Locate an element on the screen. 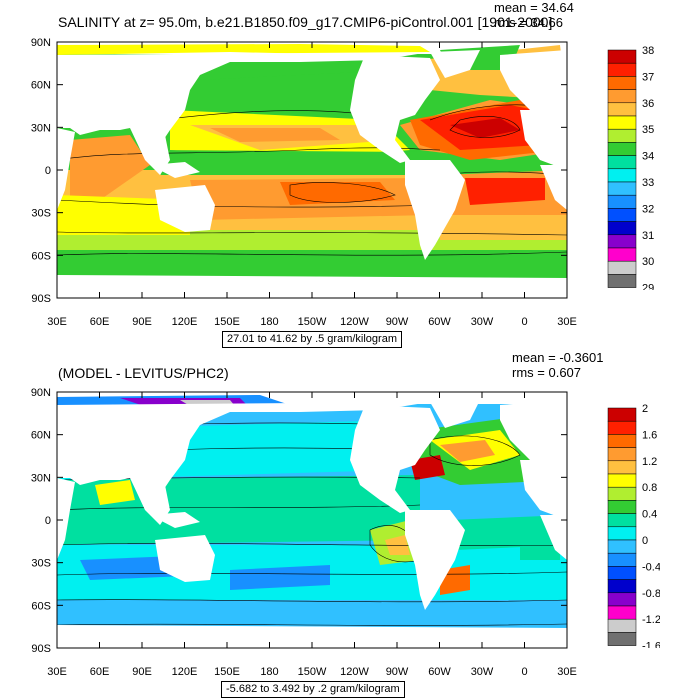 The image size is (700, 700). panel2-colorbar-label: 0 is located at coordinates (645, 541).